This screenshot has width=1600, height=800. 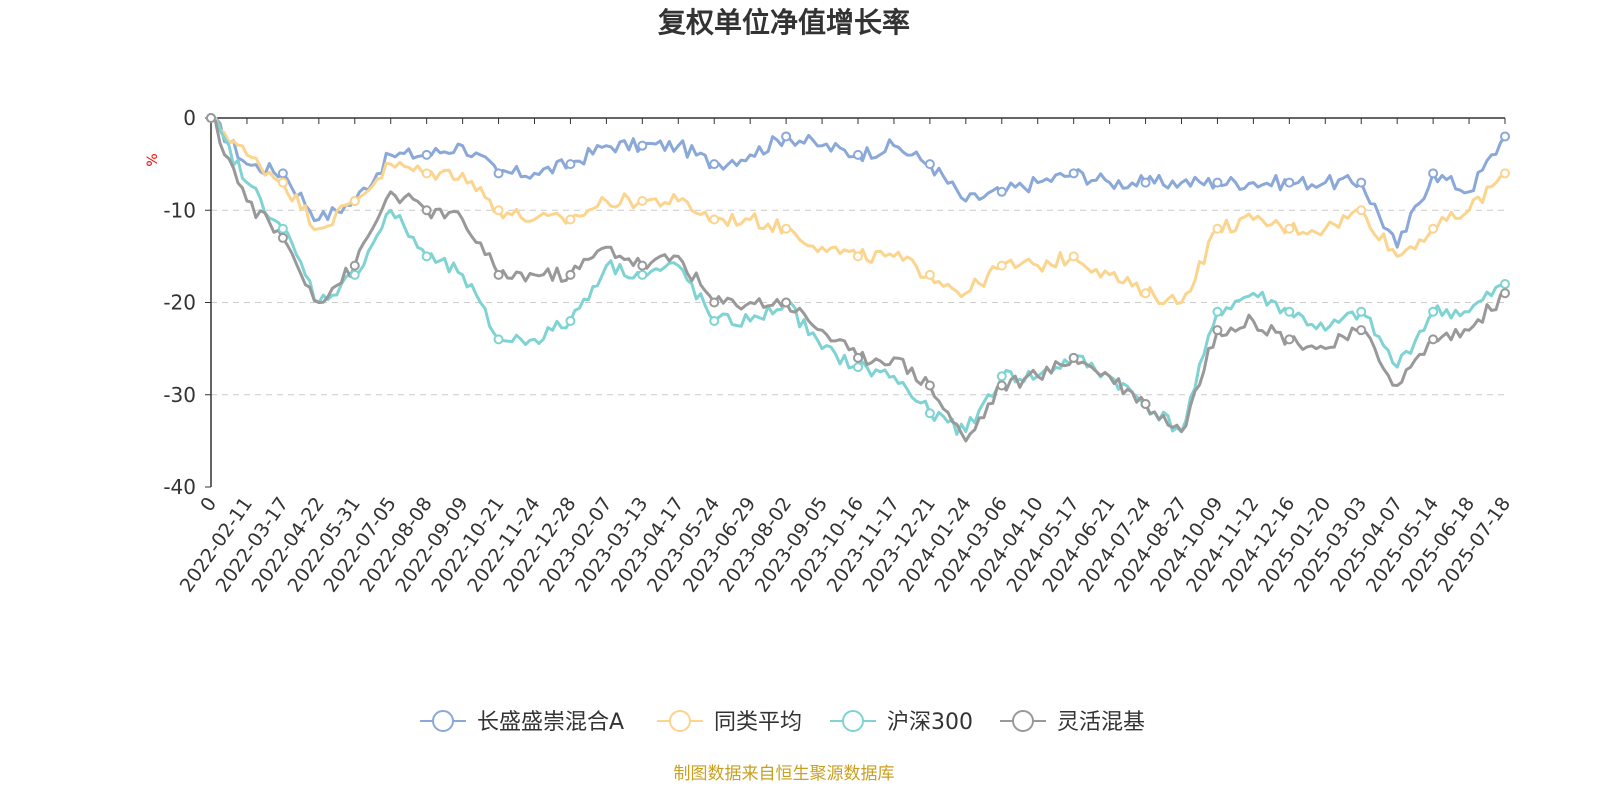 I want to click on legend-label: 长盛盛崇混合A, so click(x=550, y=722).